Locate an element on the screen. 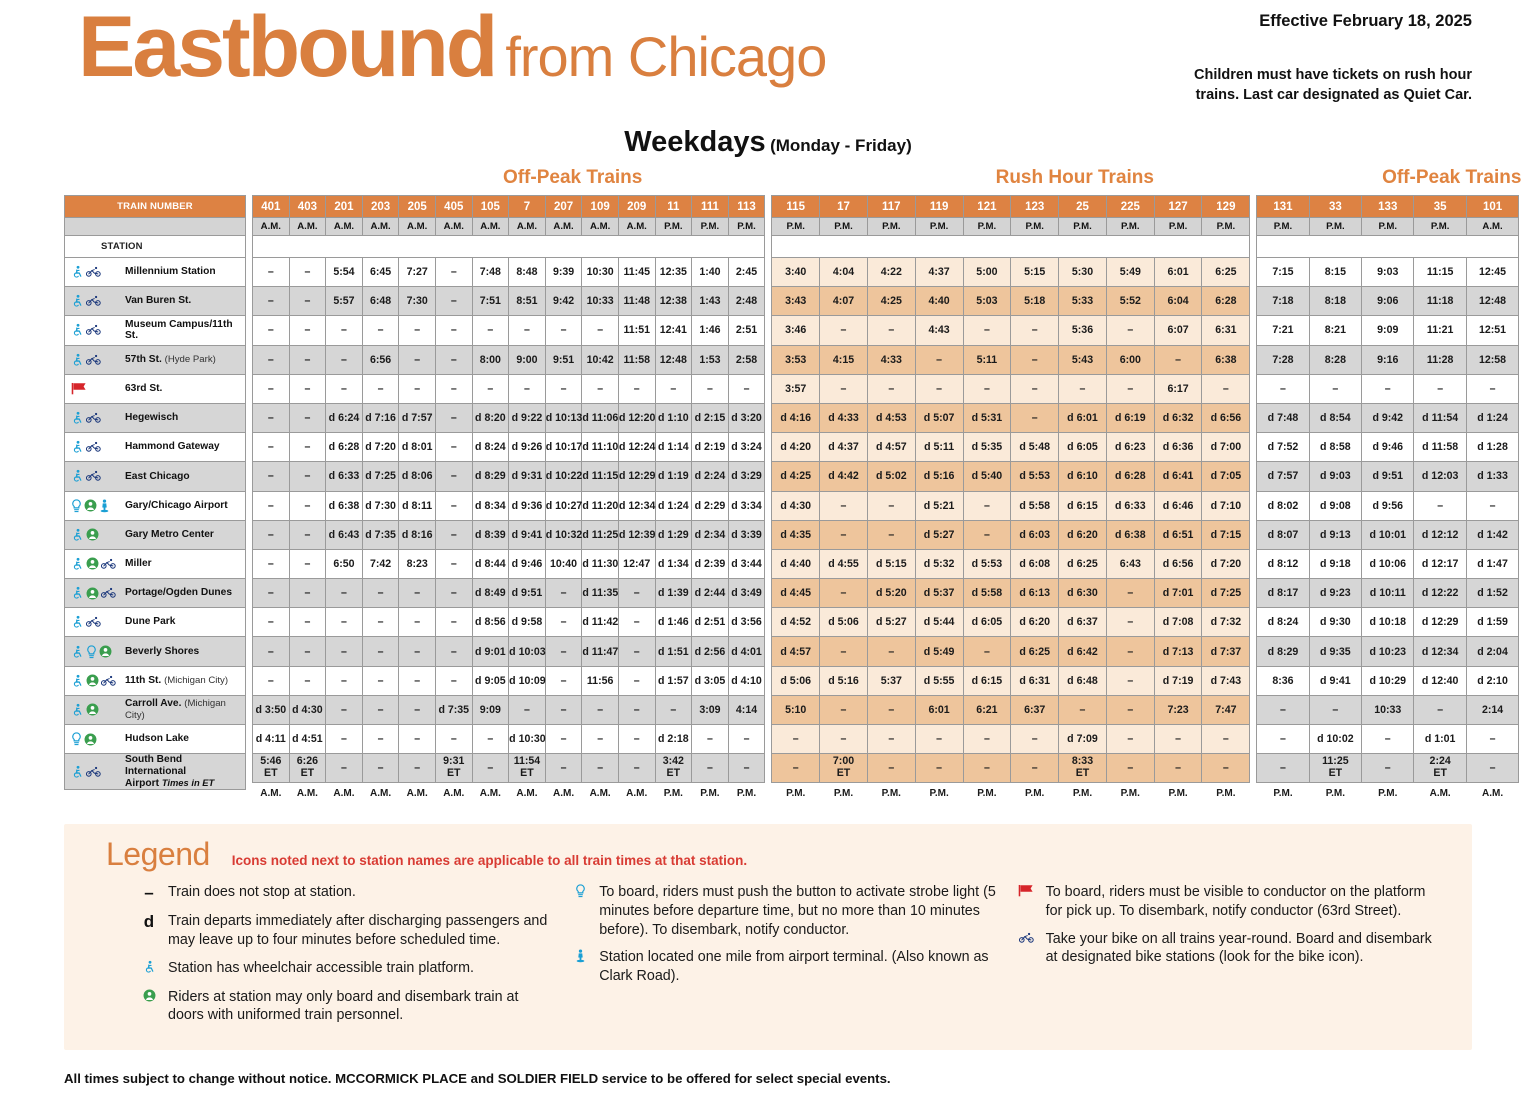 The width and height of the screenshot is (1536, 1100). time-cell: d 8:12 is located at coordinates (1283, 564).